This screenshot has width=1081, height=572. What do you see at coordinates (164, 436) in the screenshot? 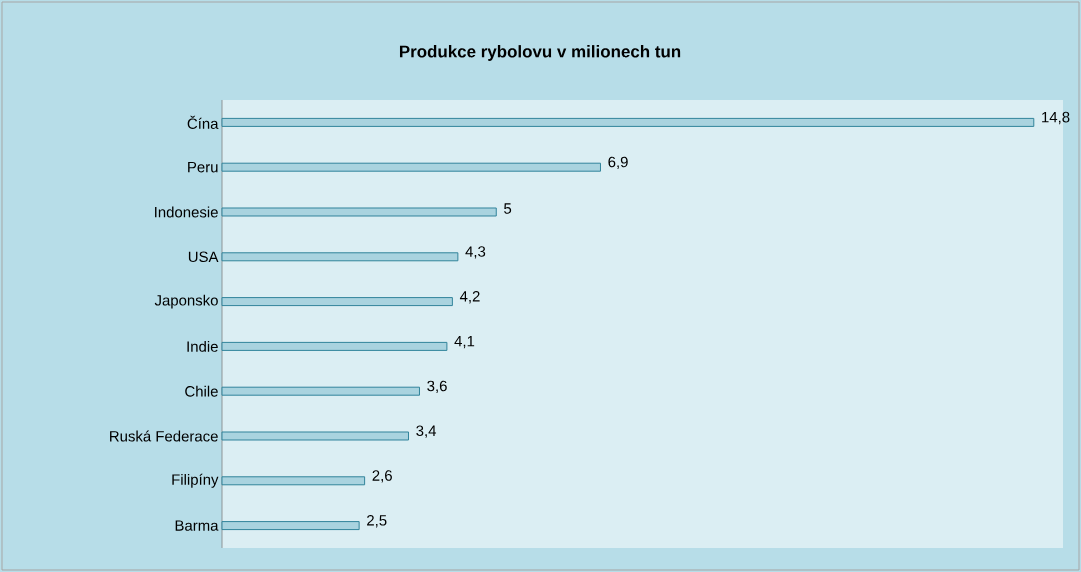
I see `y-tick-label: Ruská Federace` at bounding box center [164, 436].